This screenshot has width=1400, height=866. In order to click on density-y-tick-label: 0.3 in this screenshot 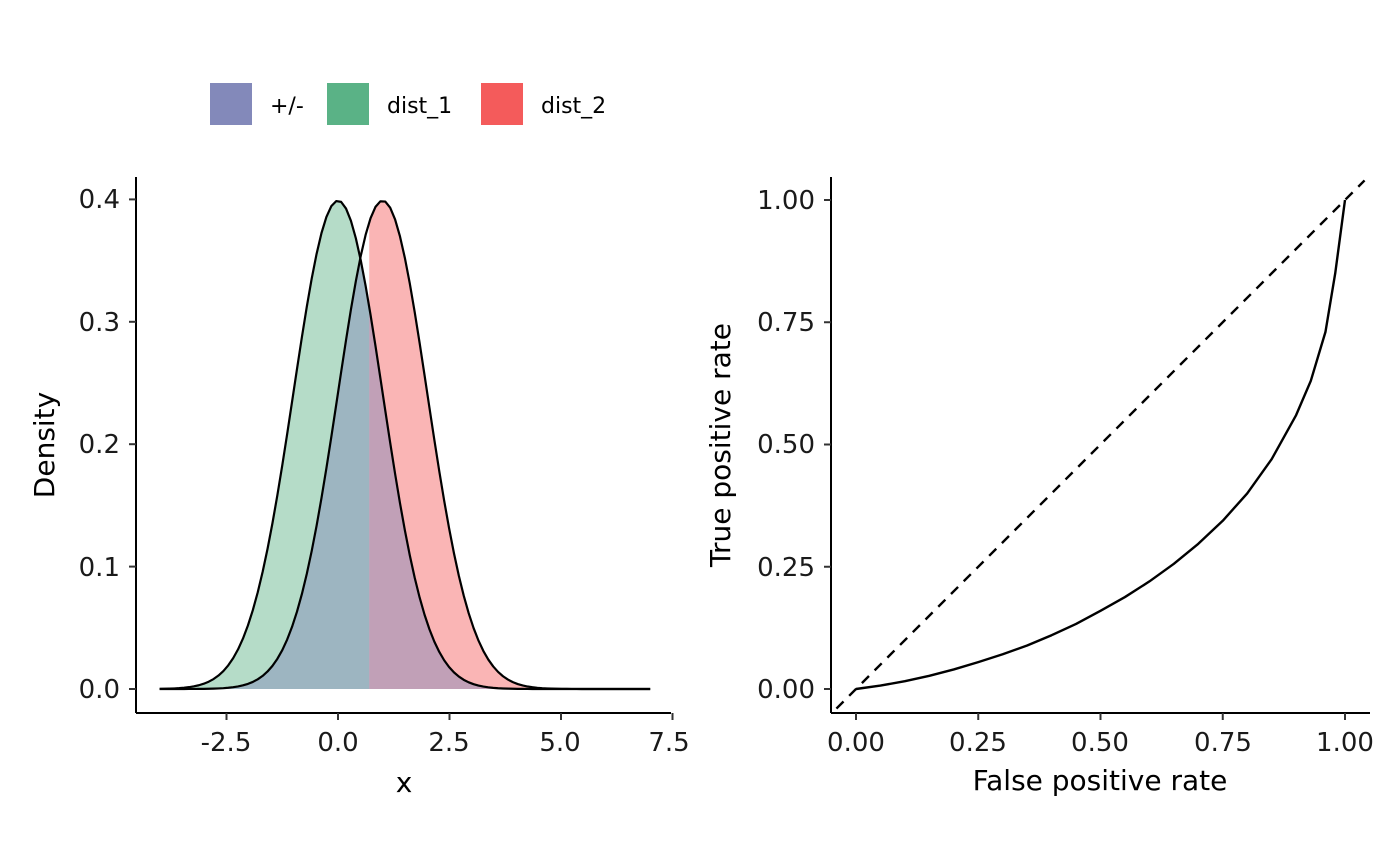, I will do `click(99, 323)`.